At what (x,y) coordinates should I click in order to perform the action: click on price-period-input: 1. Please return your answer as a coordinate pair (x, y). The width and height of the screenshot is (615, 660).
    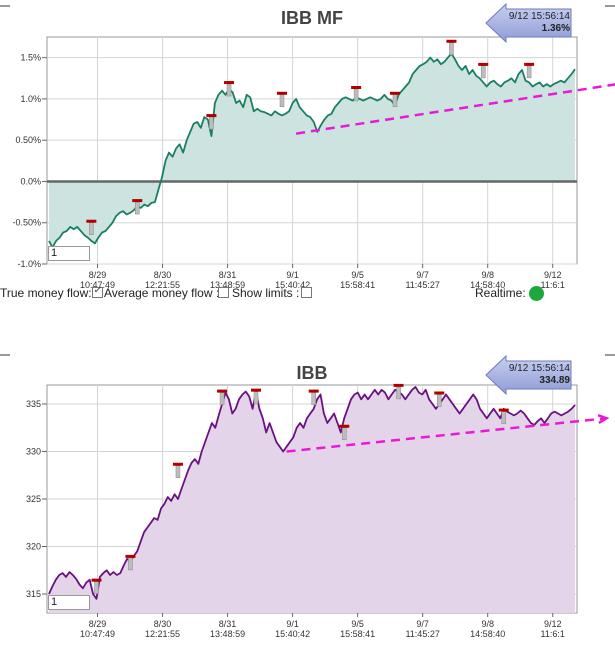
    Looking at the image, I should click on (69, 602).